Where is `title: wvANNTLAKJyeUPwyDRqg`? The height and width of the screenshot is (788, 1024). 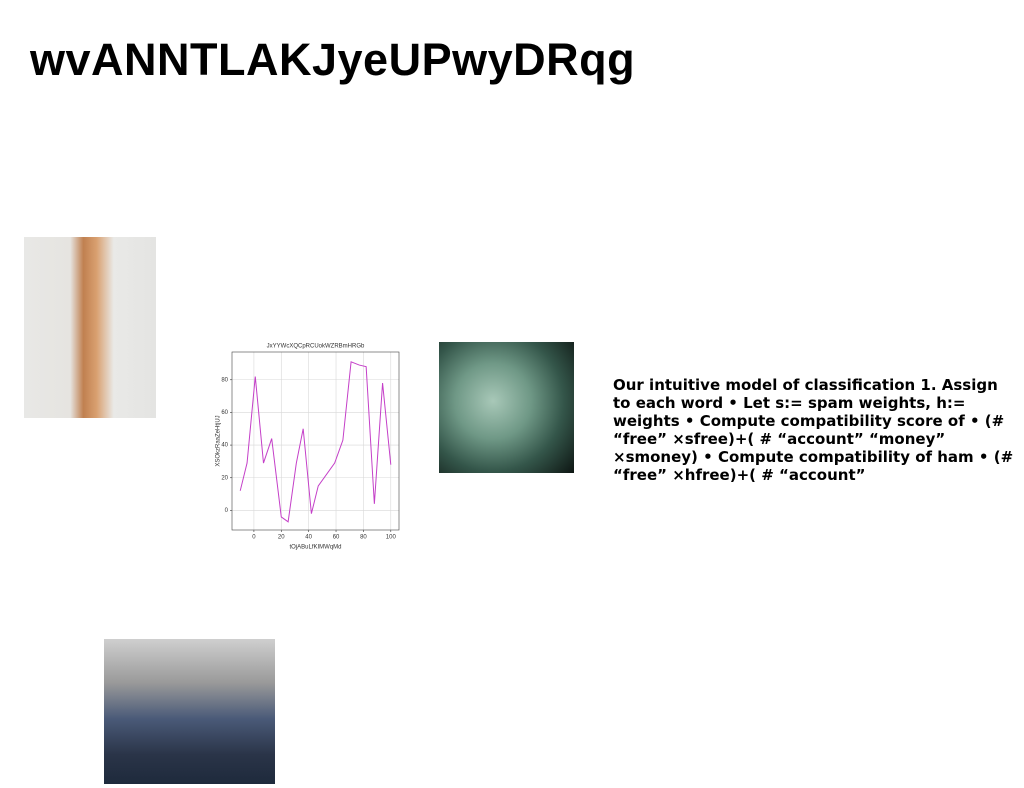 title: wvANNTLAKJyeUPwyDRqg is located at coordinates (333, 59).